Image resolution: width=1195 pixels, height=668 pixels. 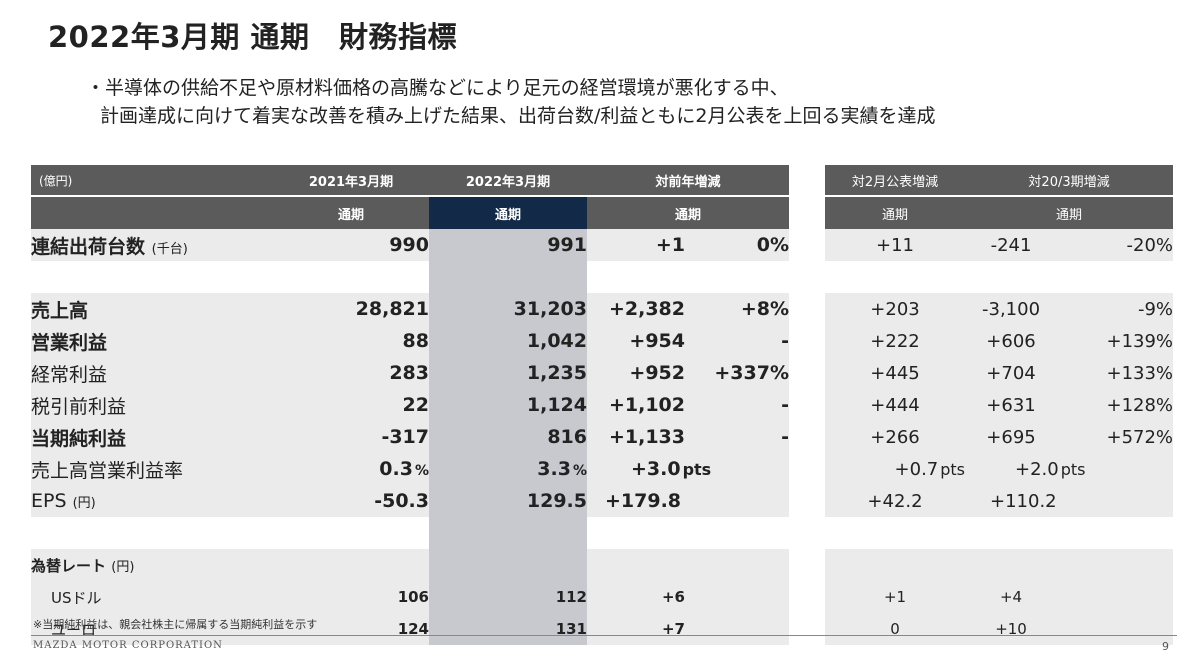 What do you see at coordinates (895, 213) in the screenshot?
I see `sub-vs-feb: 通期` at bounding box center [895, 213].